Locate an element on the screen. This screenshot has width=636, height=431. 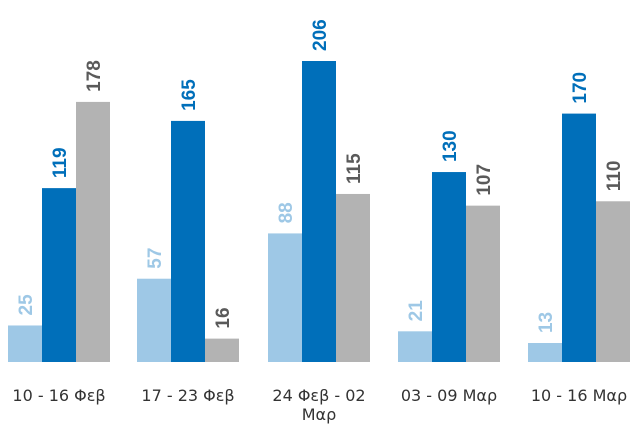
category-label: 24 Φεβ - 02 Μαρ is located at coordinates (318, 405).